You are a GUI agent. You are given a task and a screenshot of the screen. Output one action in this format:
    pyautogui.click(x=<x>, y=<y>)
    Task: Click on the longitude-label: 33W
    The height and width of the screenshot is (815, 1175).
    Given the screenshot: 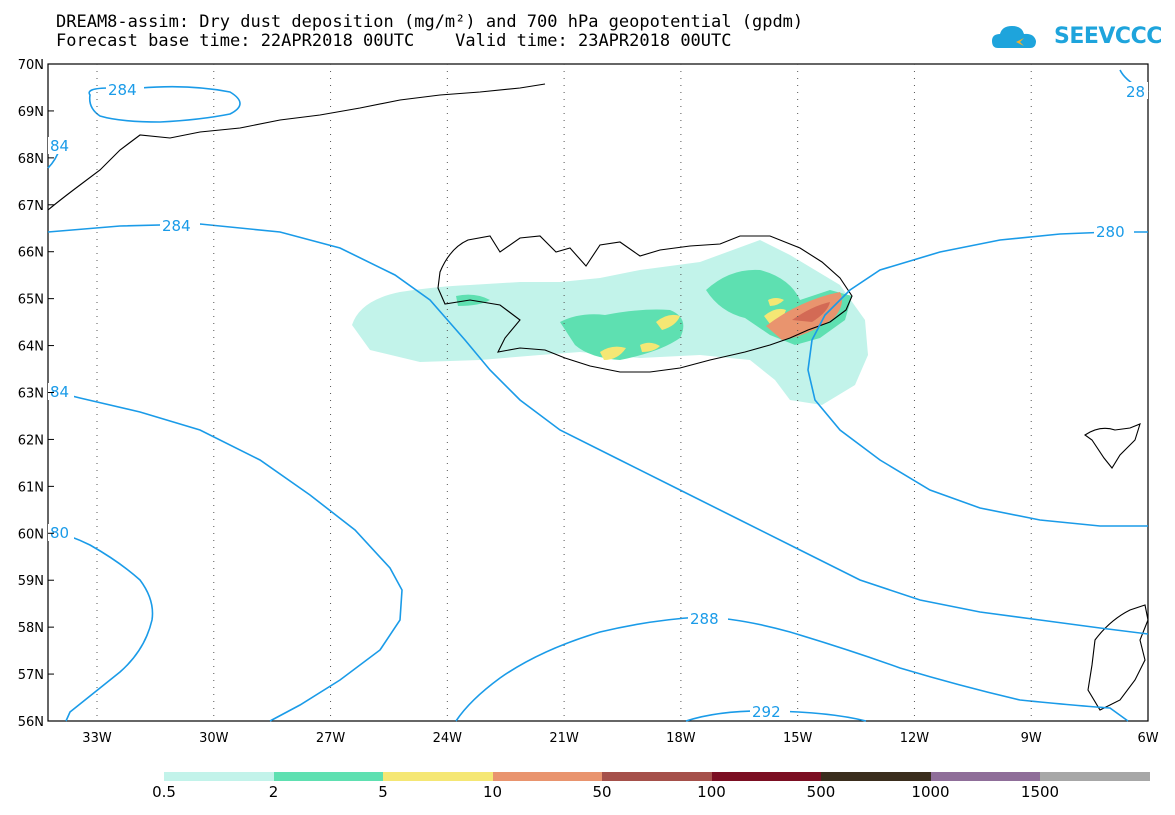 What is the action you would take?
    pyautogui.click(x=97, y=738)
    